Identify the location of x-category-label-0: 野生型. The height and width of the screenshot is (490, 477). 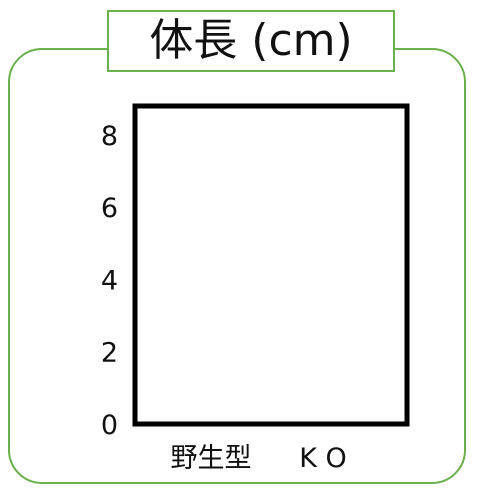
(211, 458).